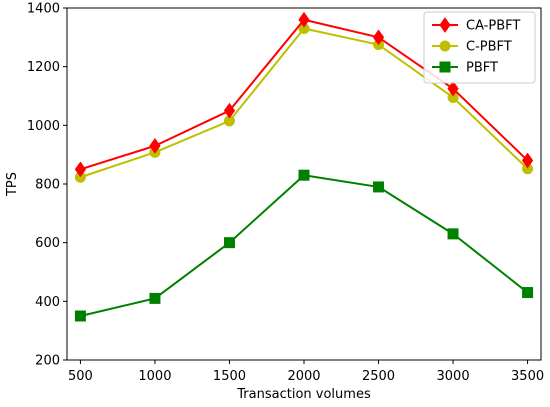  What do you see at coordinates (445, 46) in the screenshot?
I see `legend-c-pbft-point` at bounding box center [445, 46].